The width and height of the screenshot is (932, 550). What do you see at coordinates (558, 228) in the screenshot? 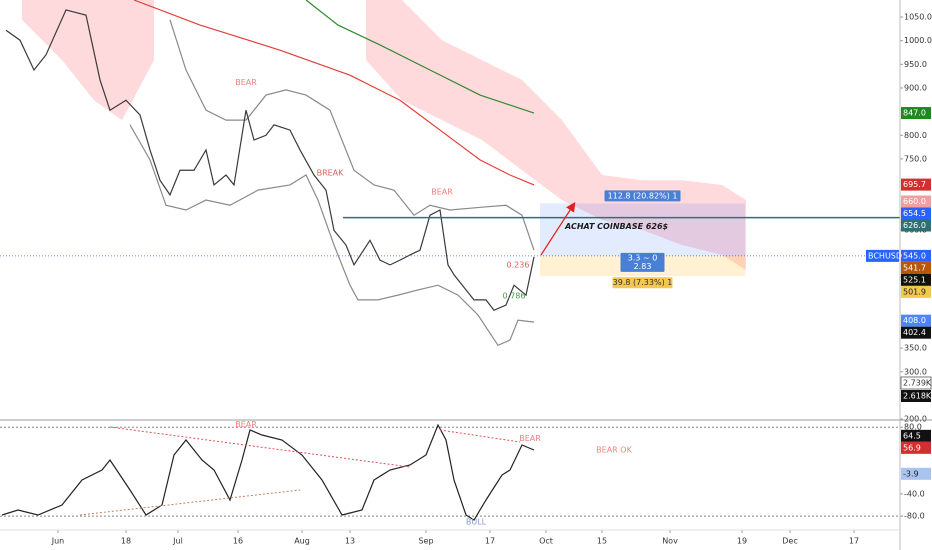
I see `arrow` at bounding box center [558, 228].